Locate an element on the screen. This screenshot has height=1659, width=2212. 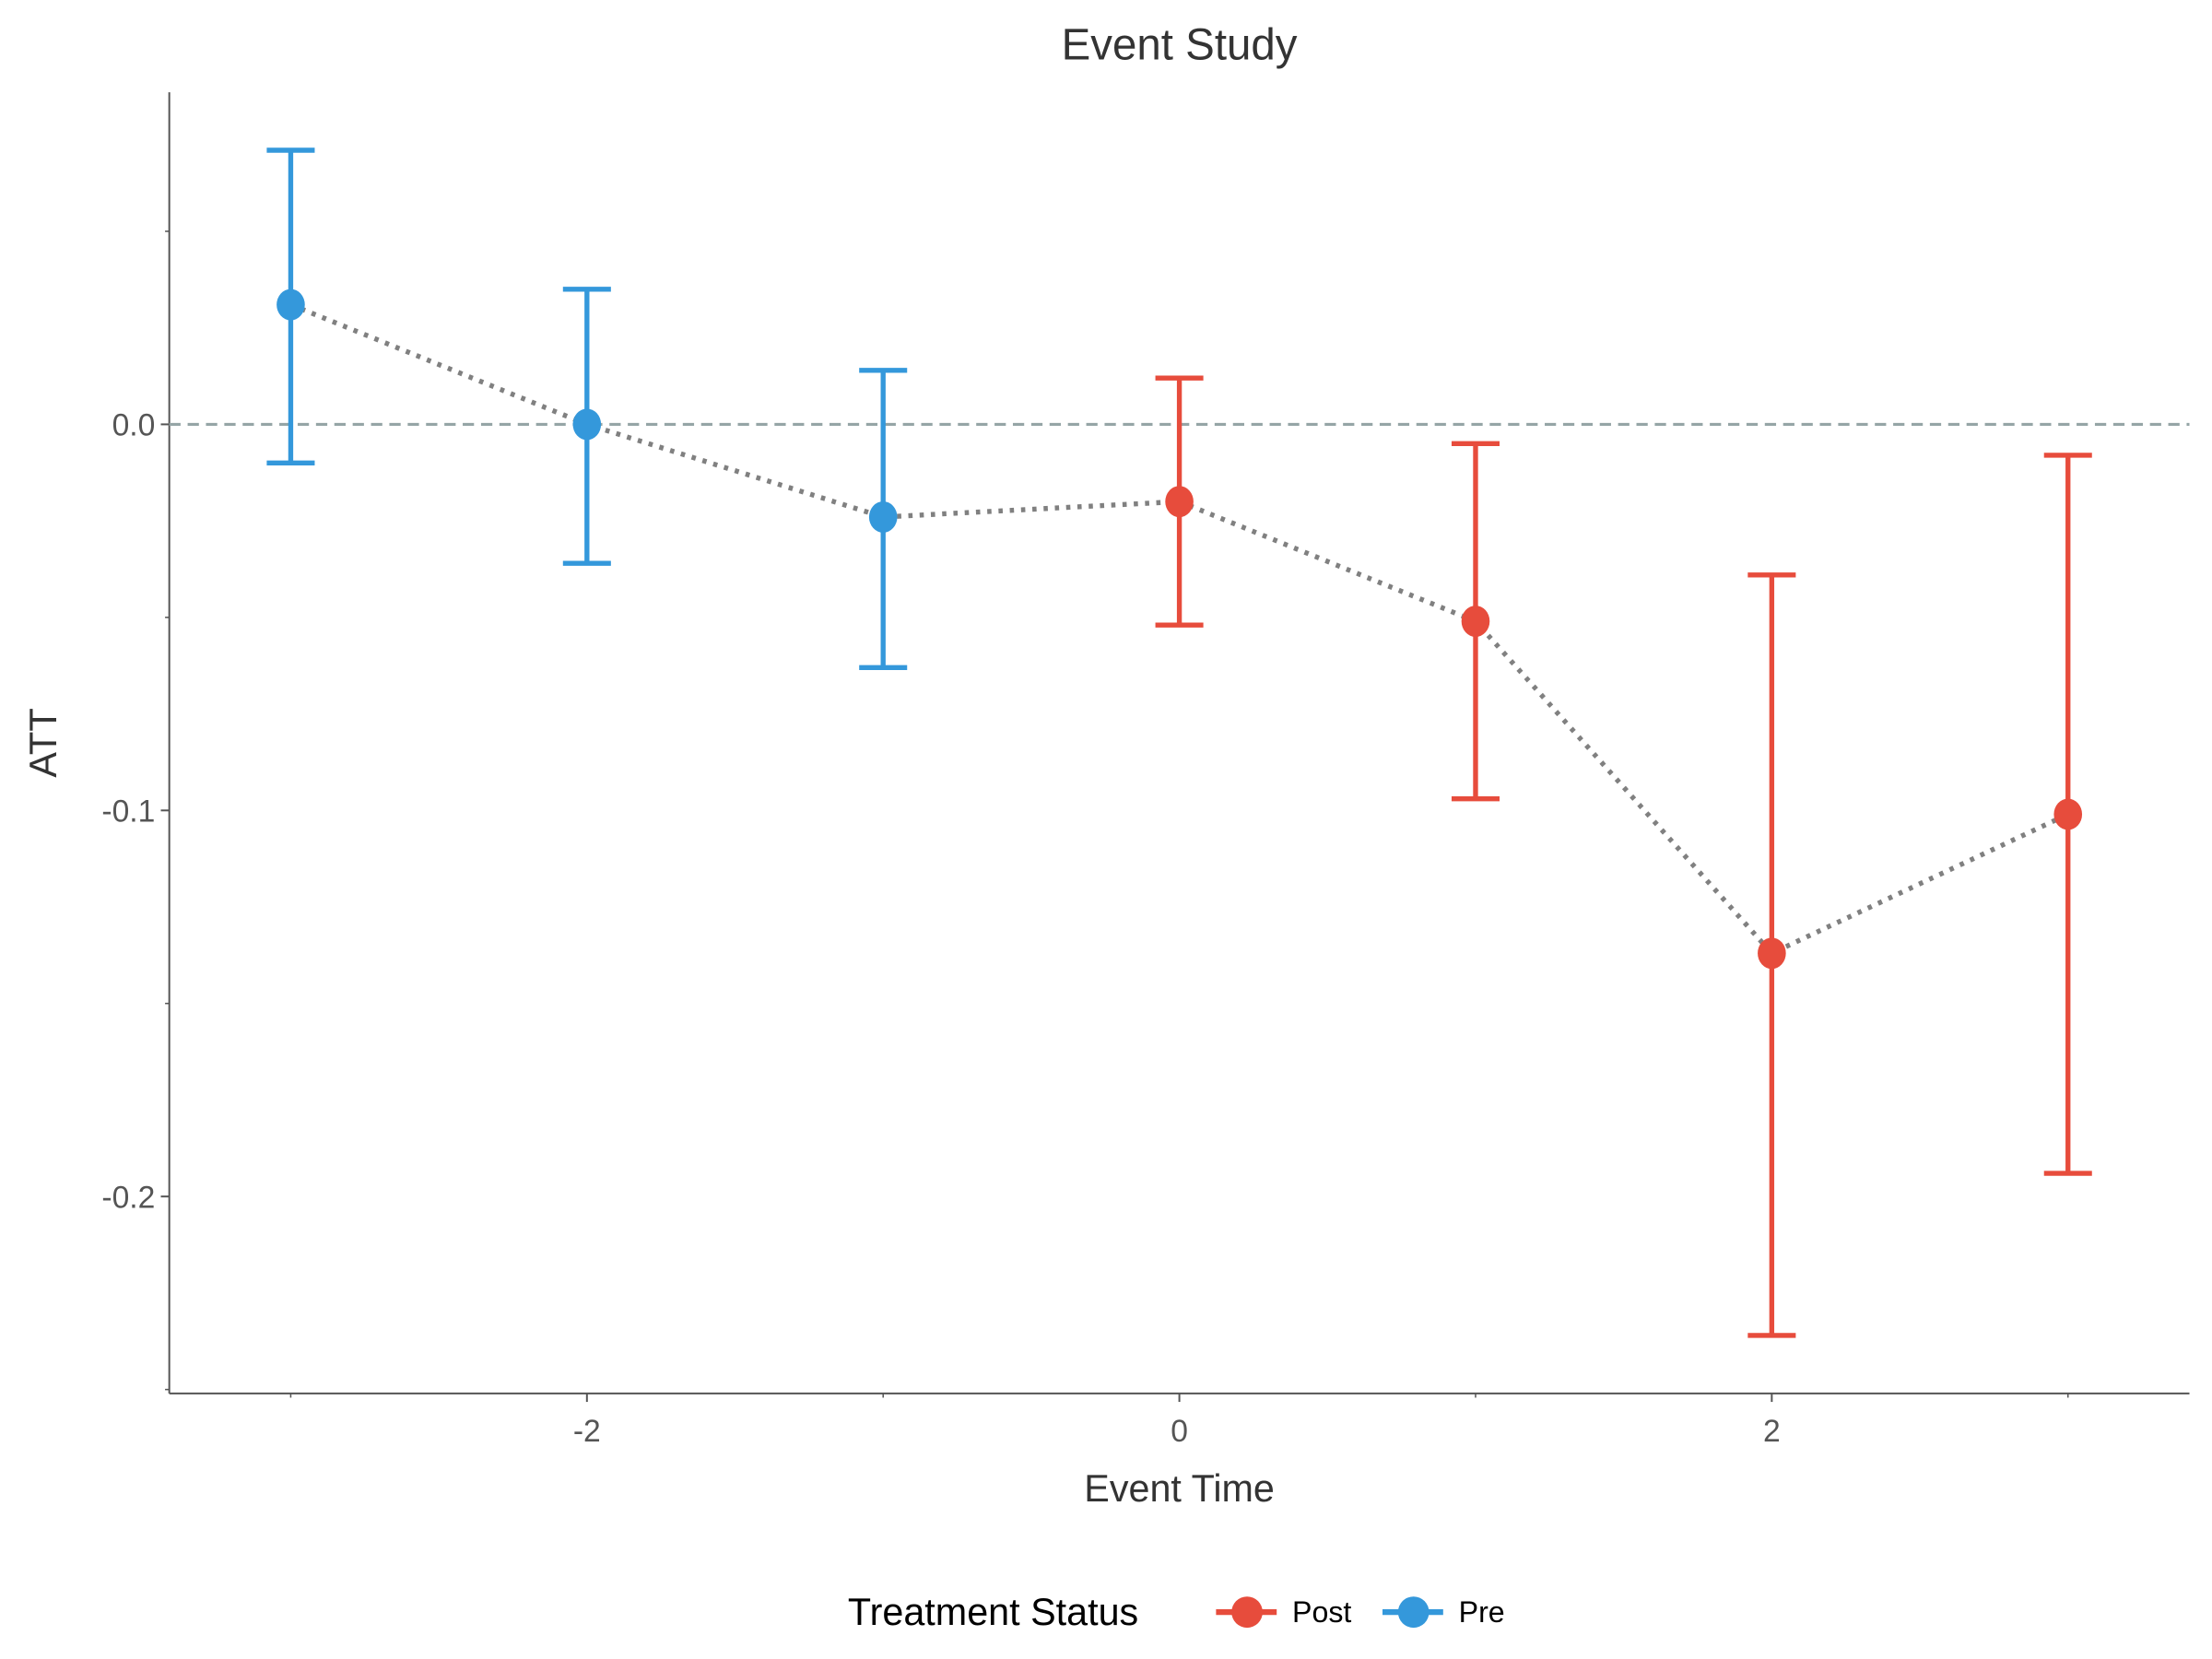
legend-entry-post: Post is located at coordinates (1283, 1612).